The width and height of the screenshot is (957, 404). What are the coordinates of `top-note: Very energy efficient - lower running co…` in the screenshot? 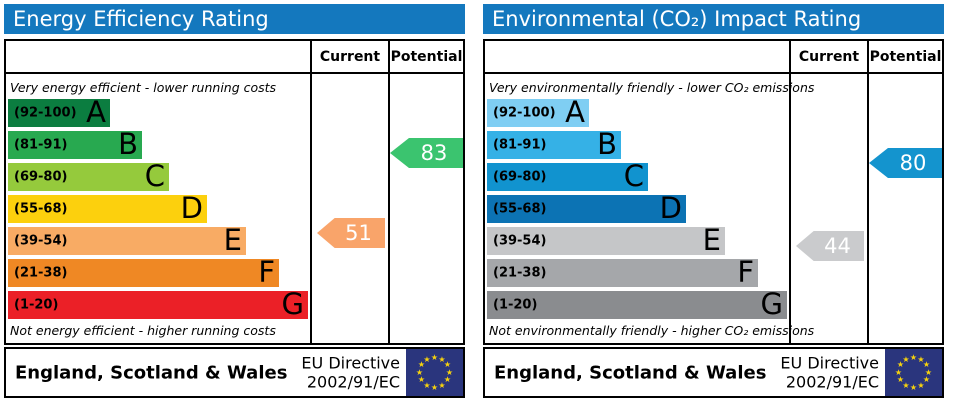 It's located at (143, 87).